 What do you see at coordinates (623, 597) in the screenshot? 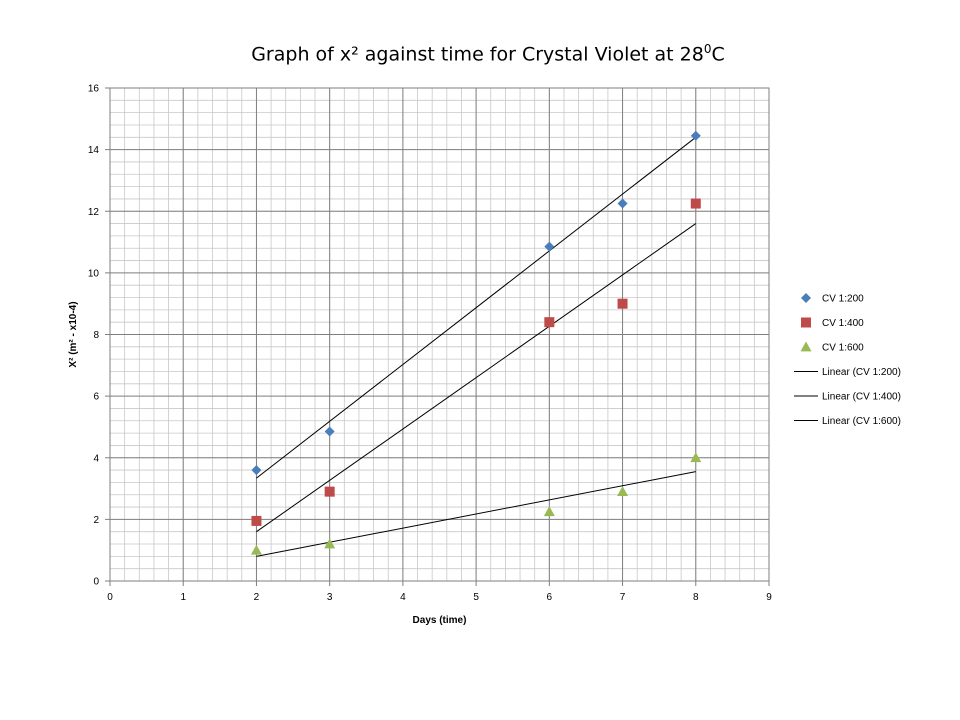
I see `x-tick-label: 7` at bounding box center [623, 597].